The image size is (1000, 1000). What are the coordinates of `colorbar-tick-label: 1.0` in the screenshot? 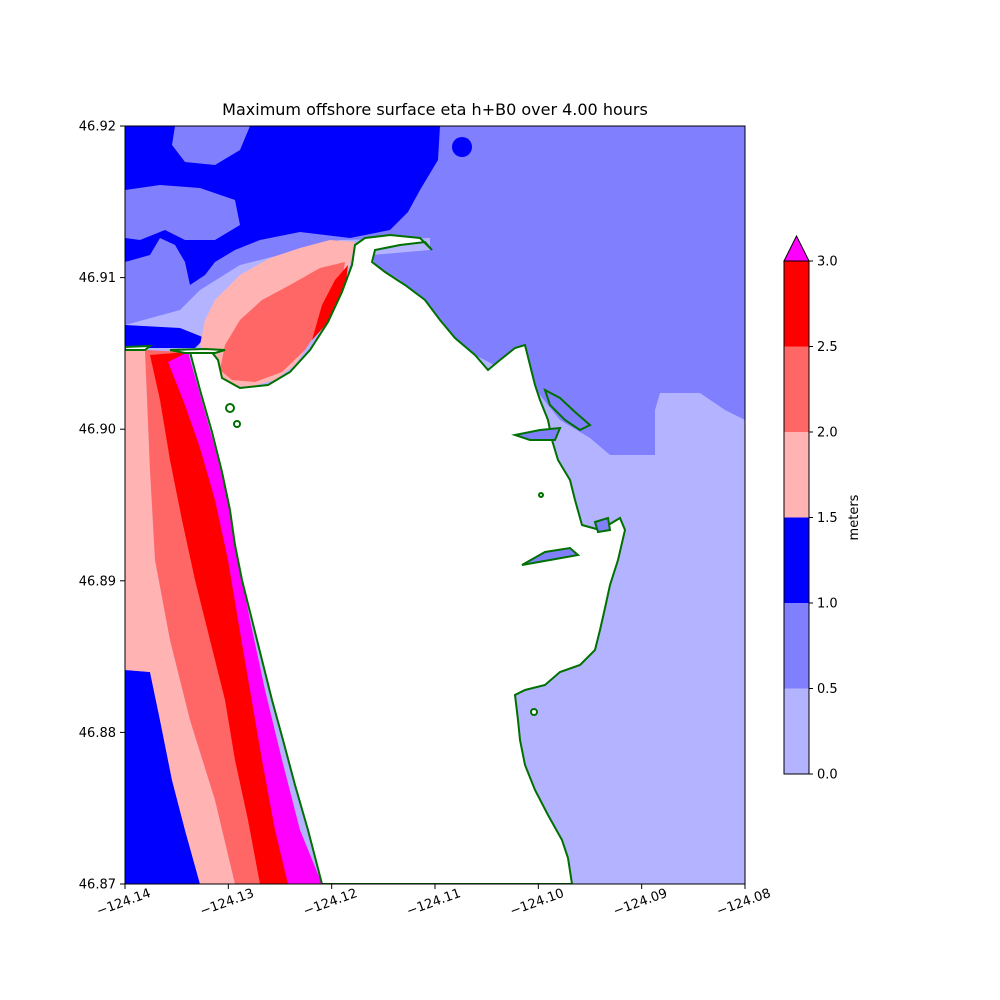 It's located at (827, 604).